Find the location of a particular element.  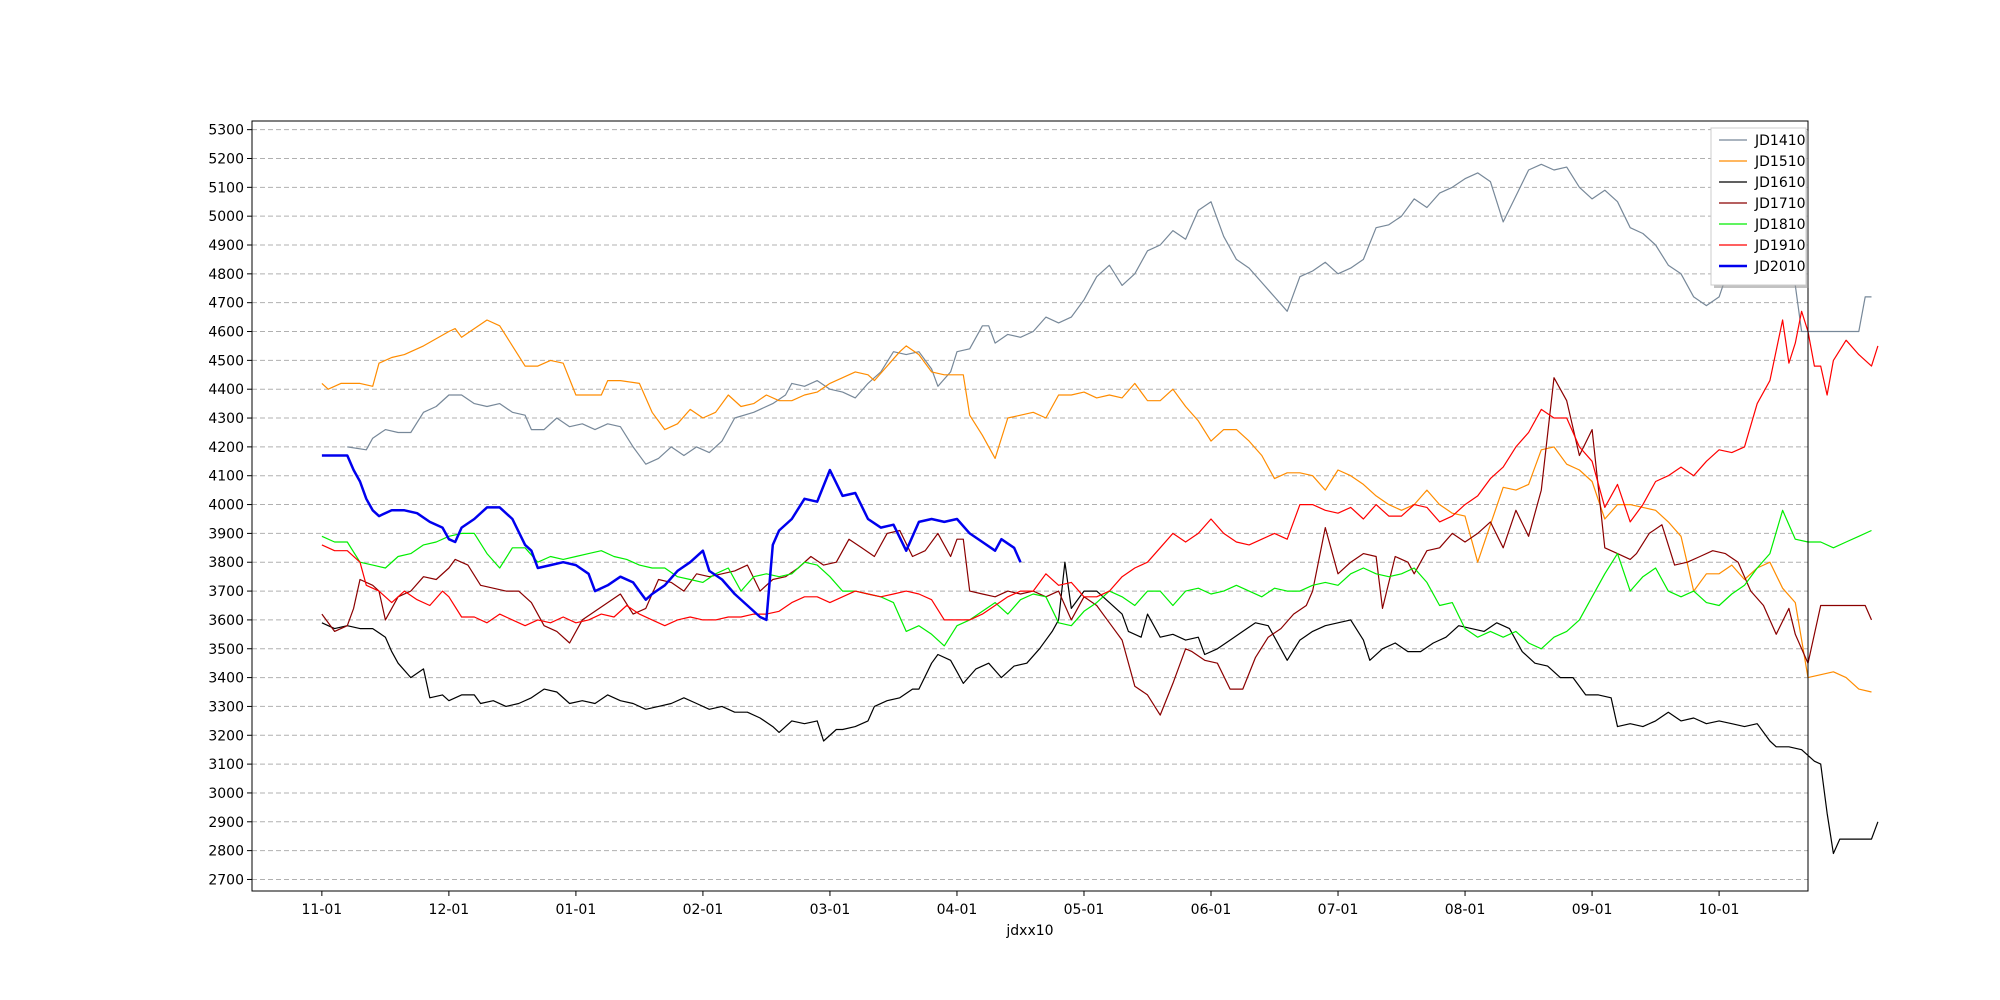

y-tick-label: 3800 is located at coordinates (226, 563).